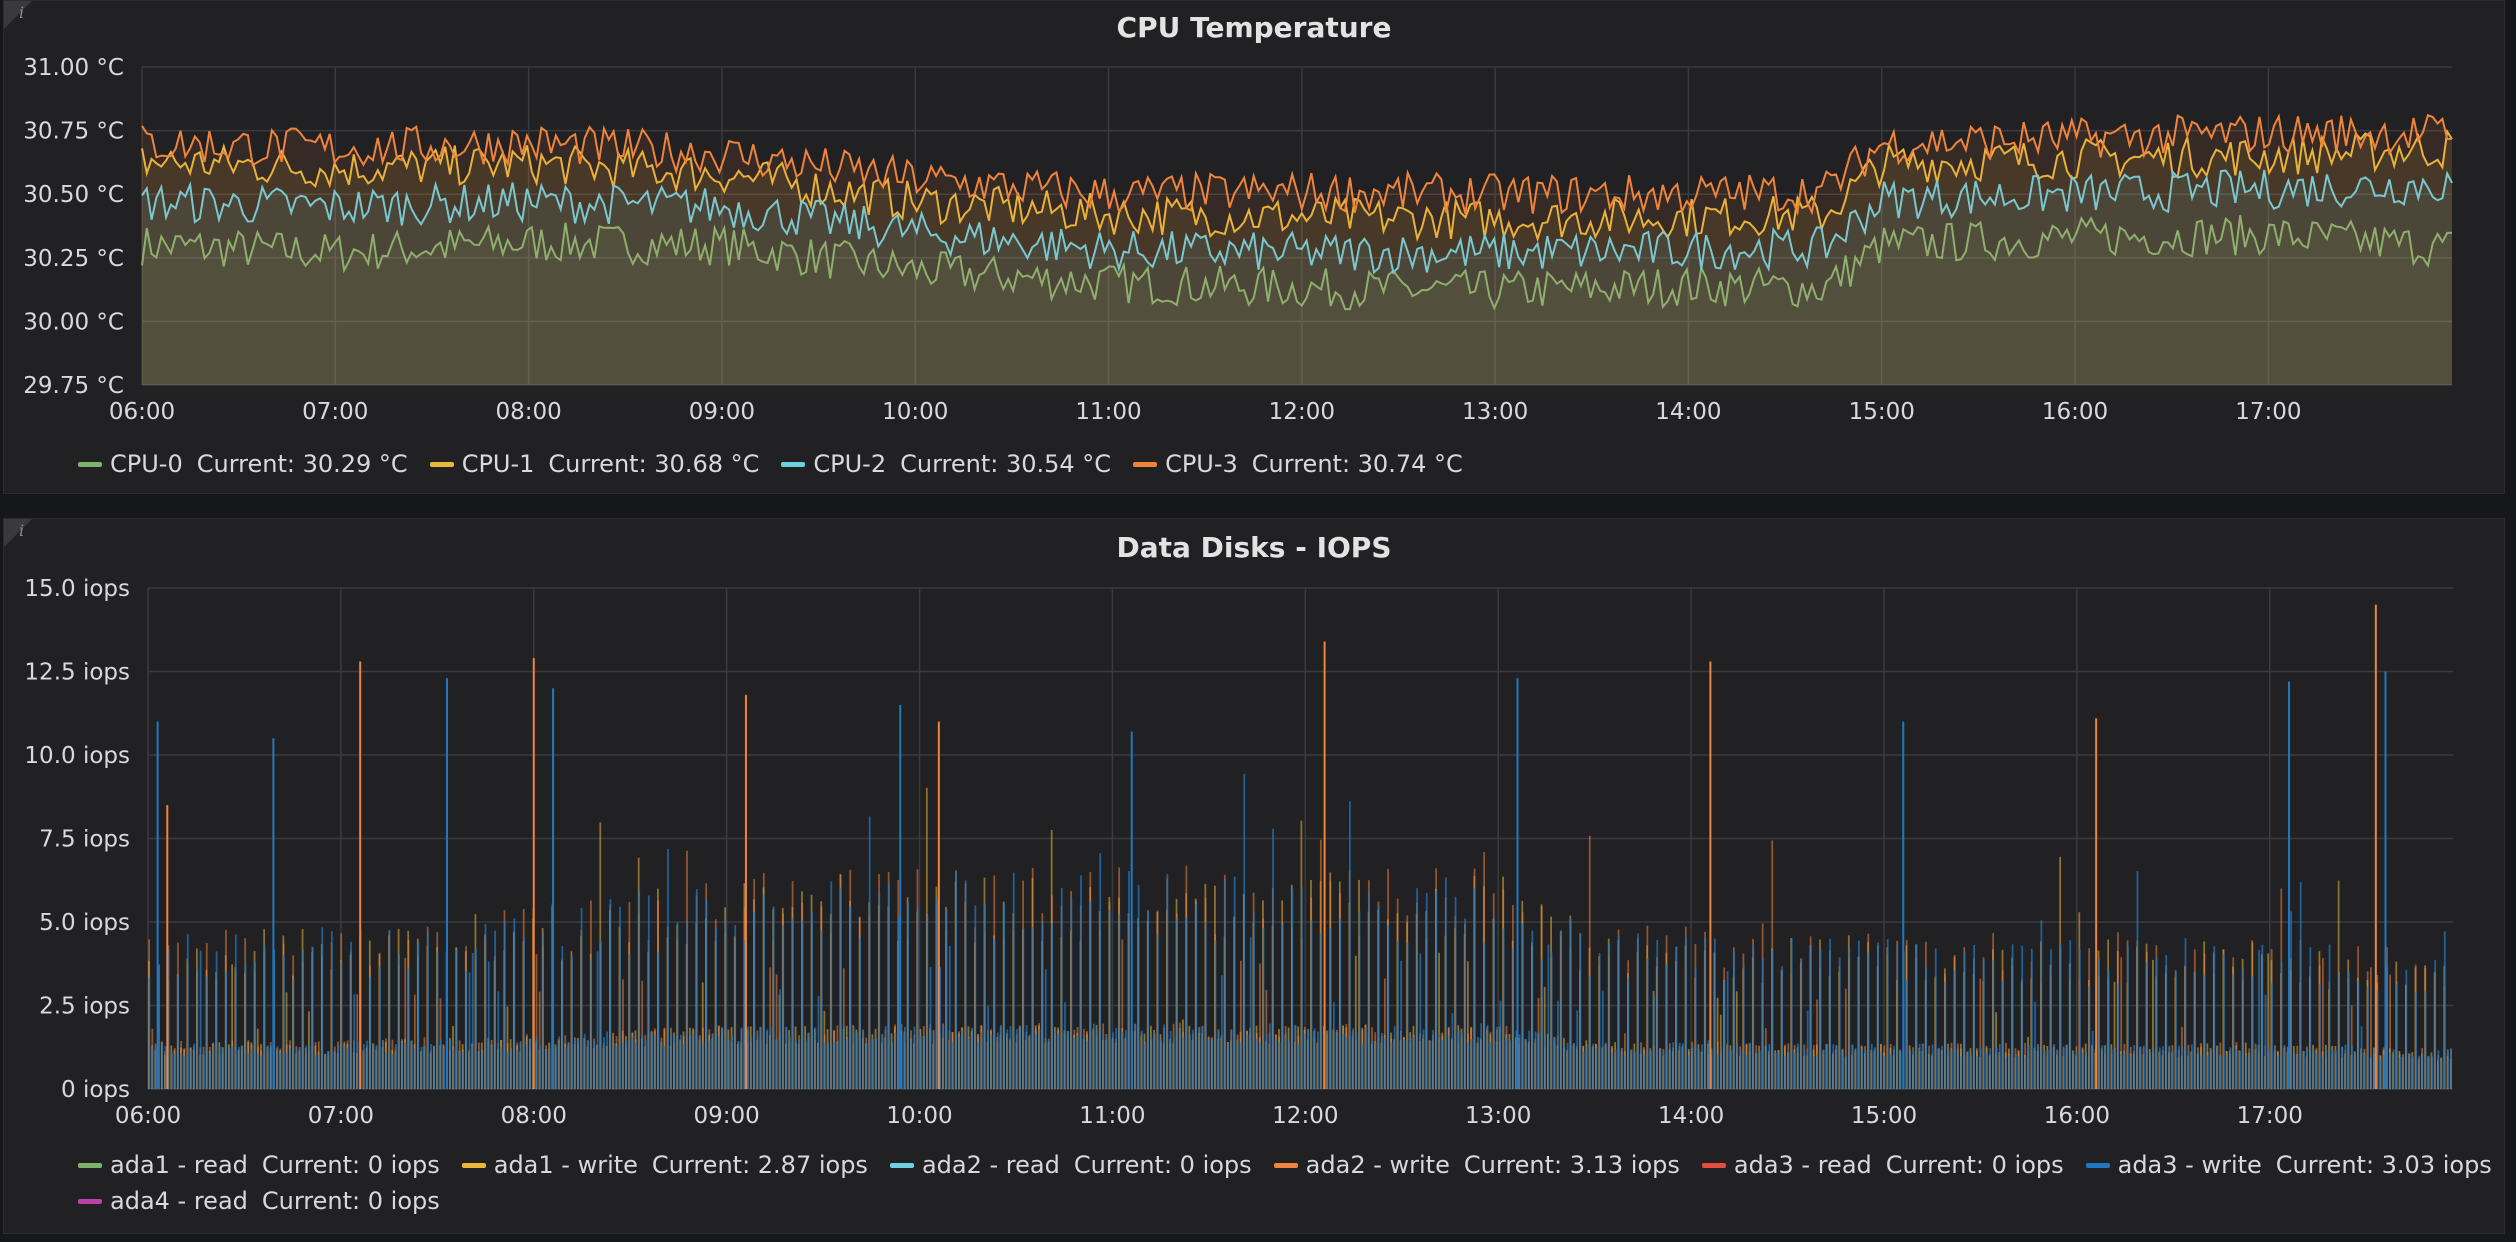  What do you see at coordinates (1070, 1165) in the screenshot?
I see `legend-item: ada2 - read Current: 0 iops` at bounding box center [1070, 1165].